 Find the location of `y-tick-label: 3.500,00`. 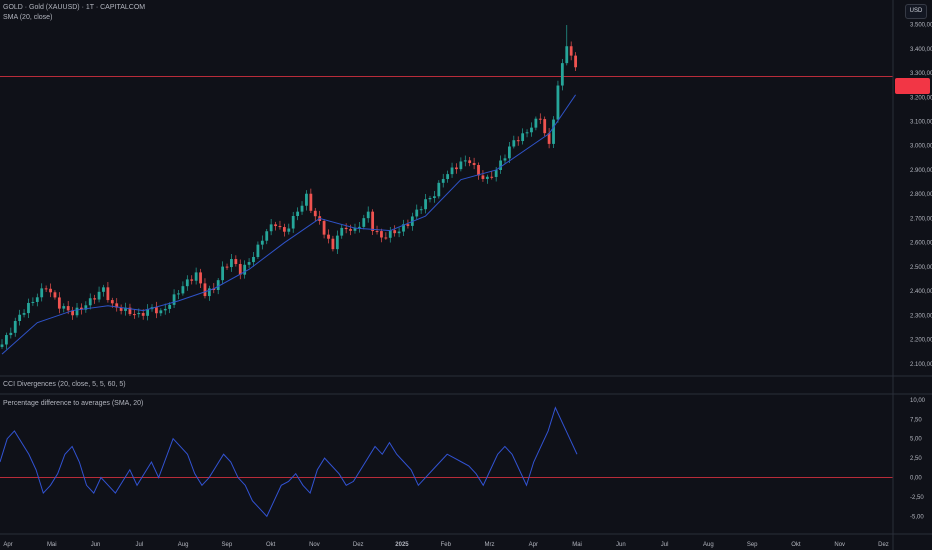

y-tick-label: 3.500,00 is located at coordinates (921, 26).